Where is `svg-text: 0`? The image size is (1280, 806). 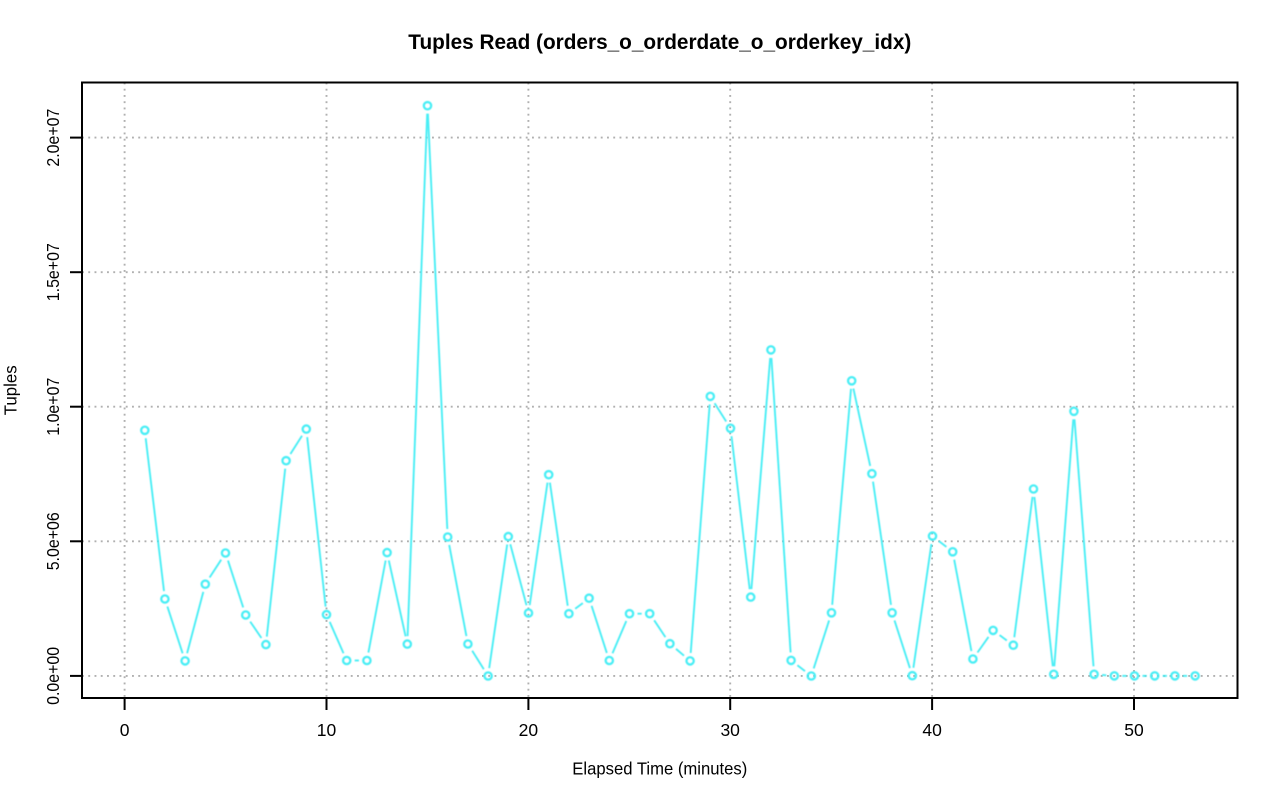
svg-text: 0 is located at coordinates (125, 730).